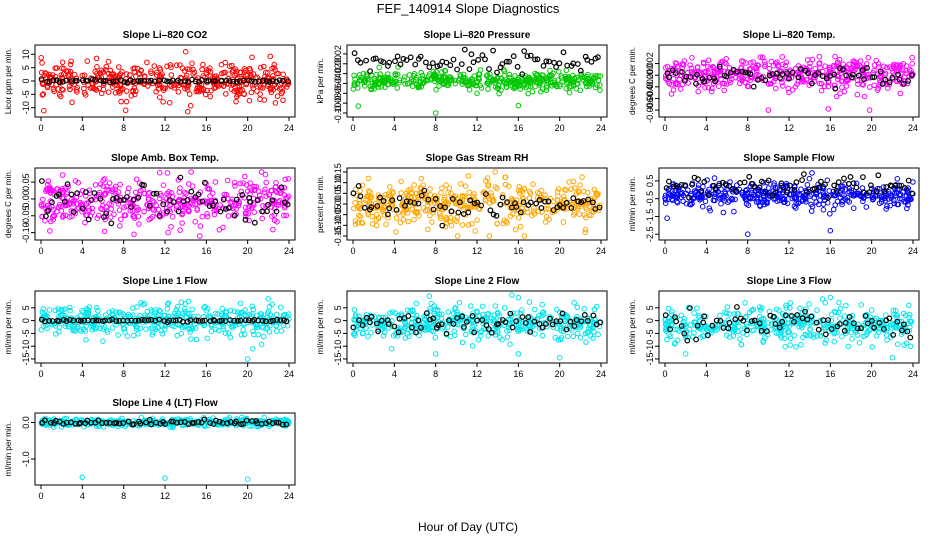  I want to click on scatter-points, so click(789, 83).